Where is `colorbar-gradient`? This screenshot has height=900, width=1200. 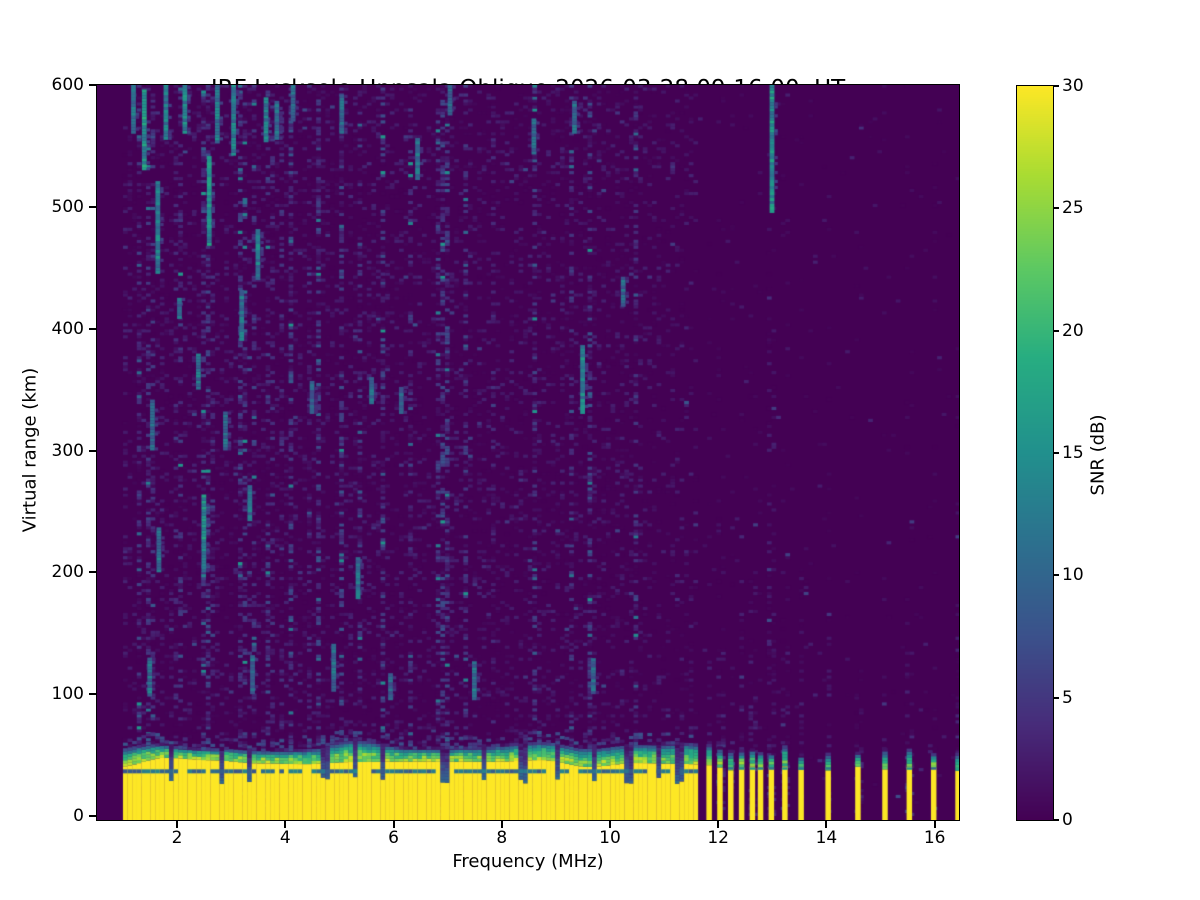 colorbar-gradient is located at coordinates (1035, 453).